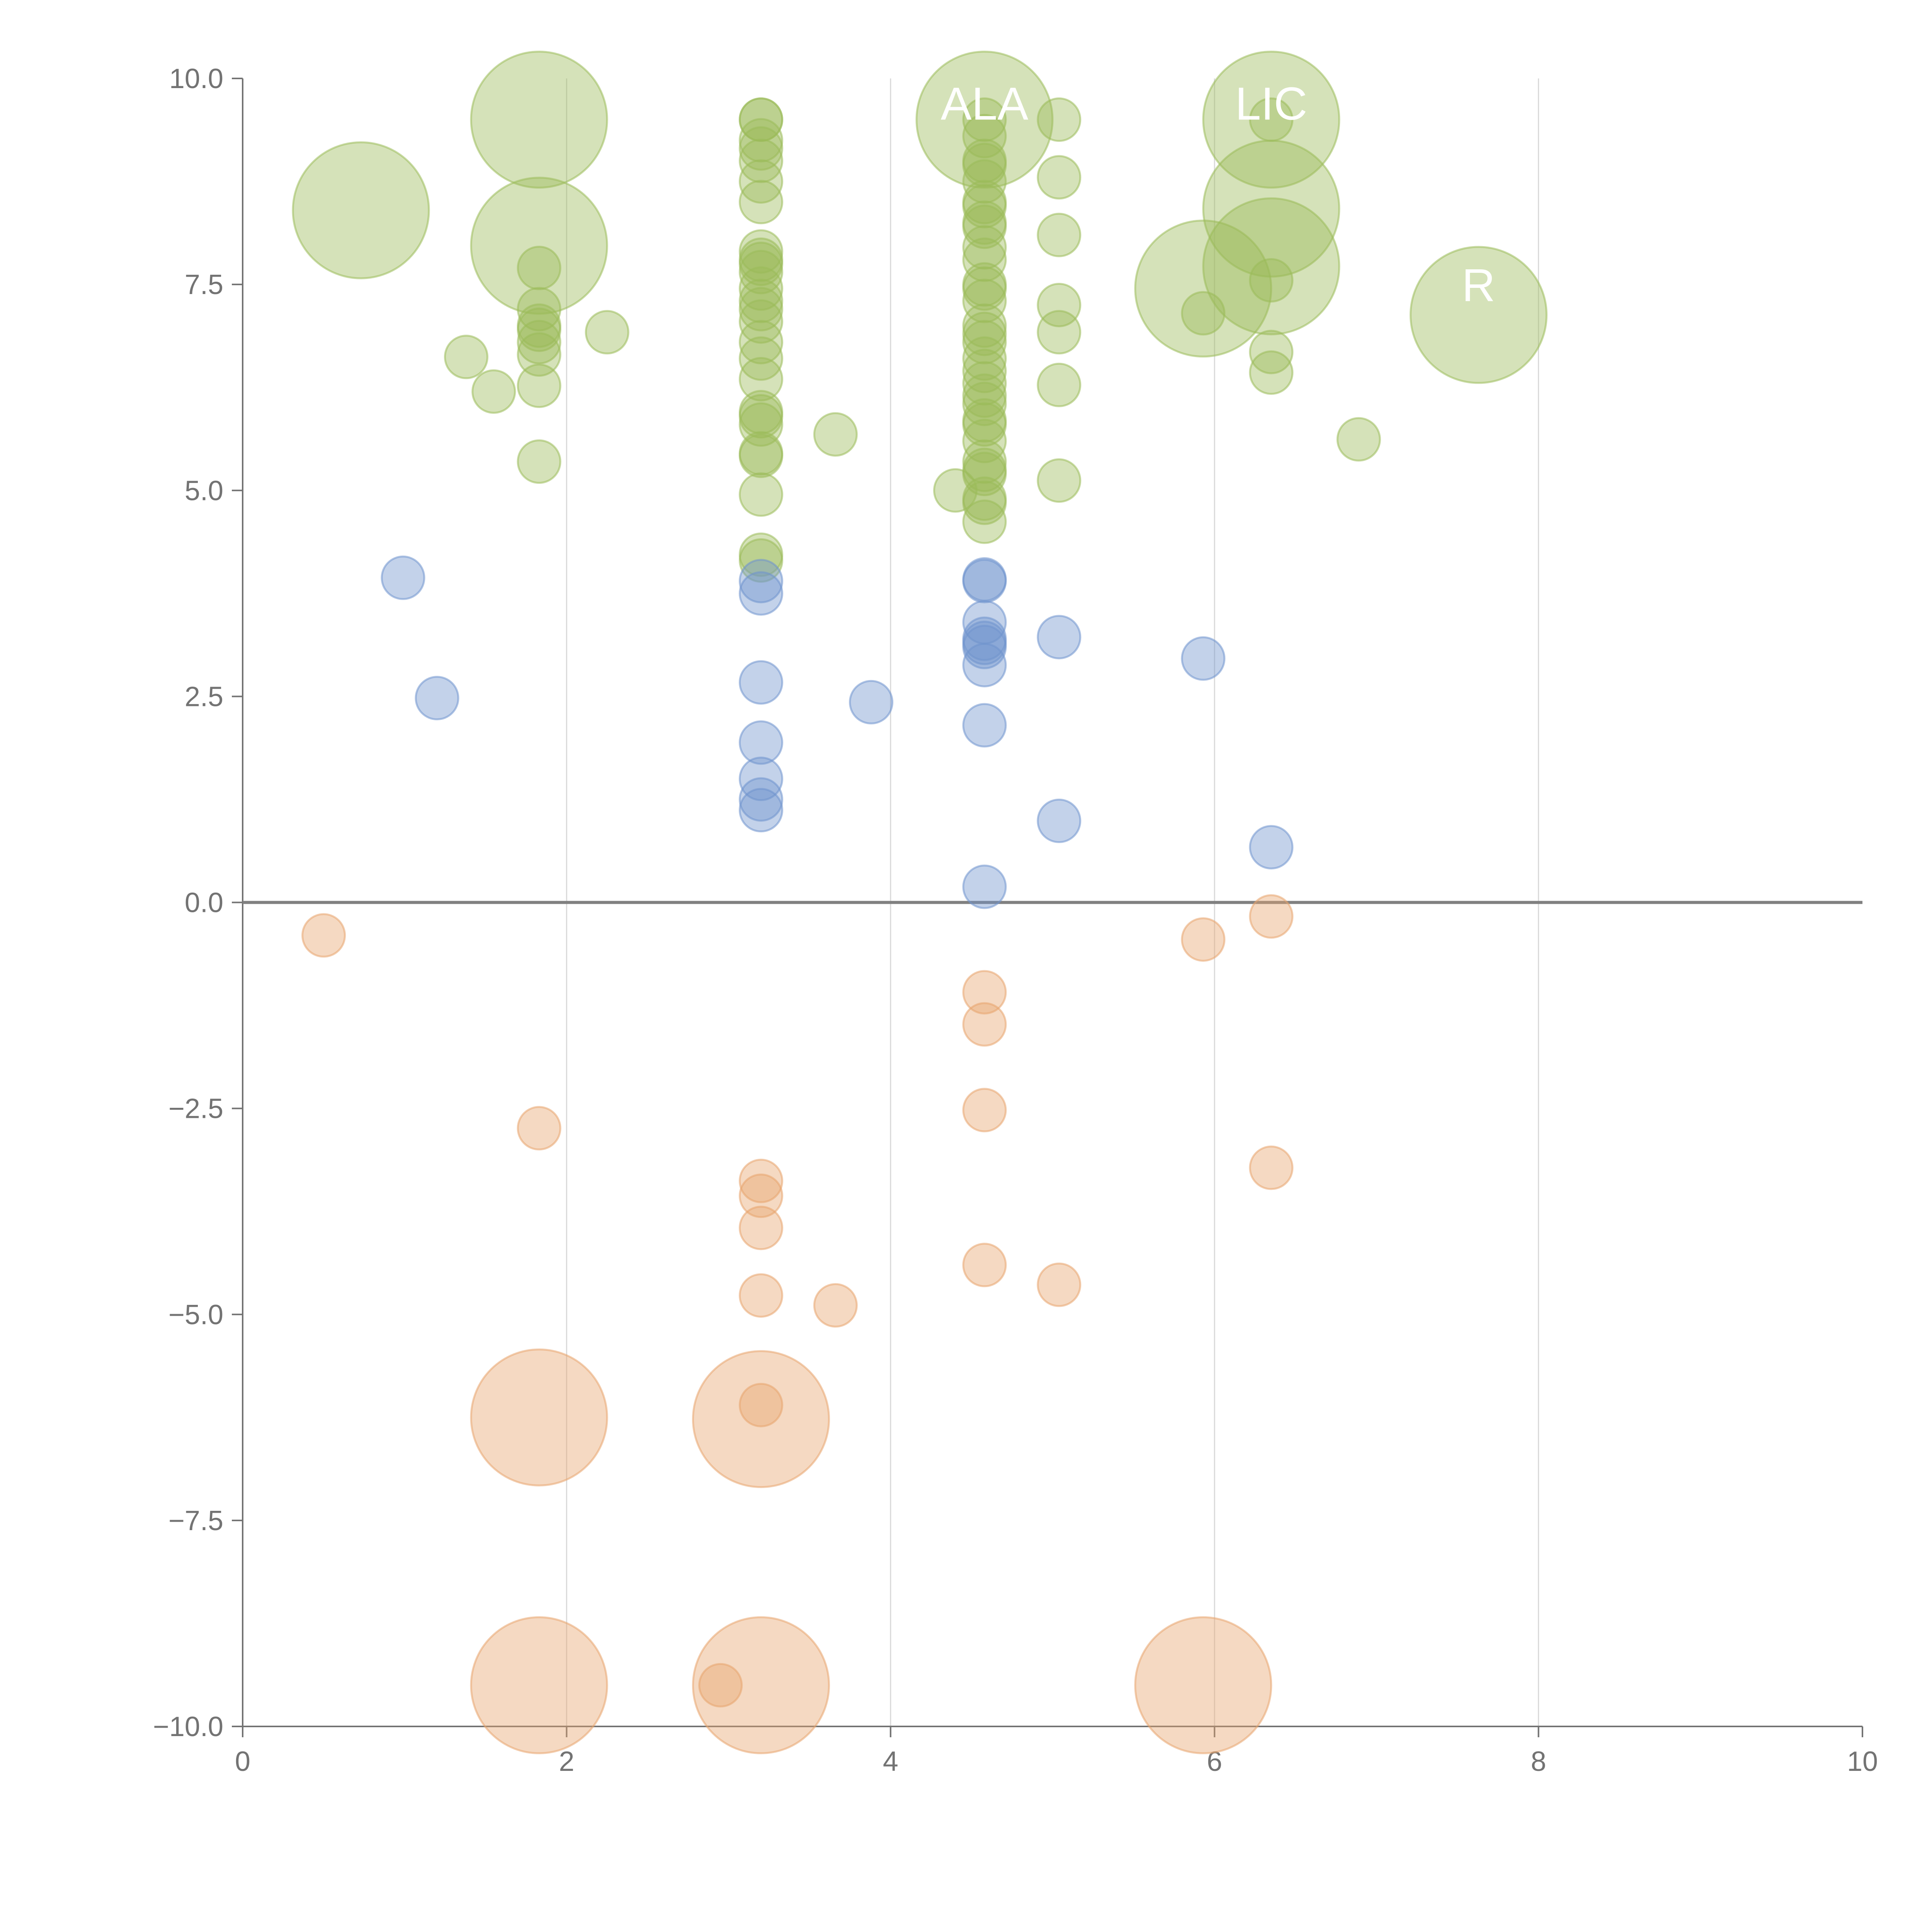 This screenshot has width=1932, height=1932. I want to click on y-tick-label: 2.5, so click(204, 696).